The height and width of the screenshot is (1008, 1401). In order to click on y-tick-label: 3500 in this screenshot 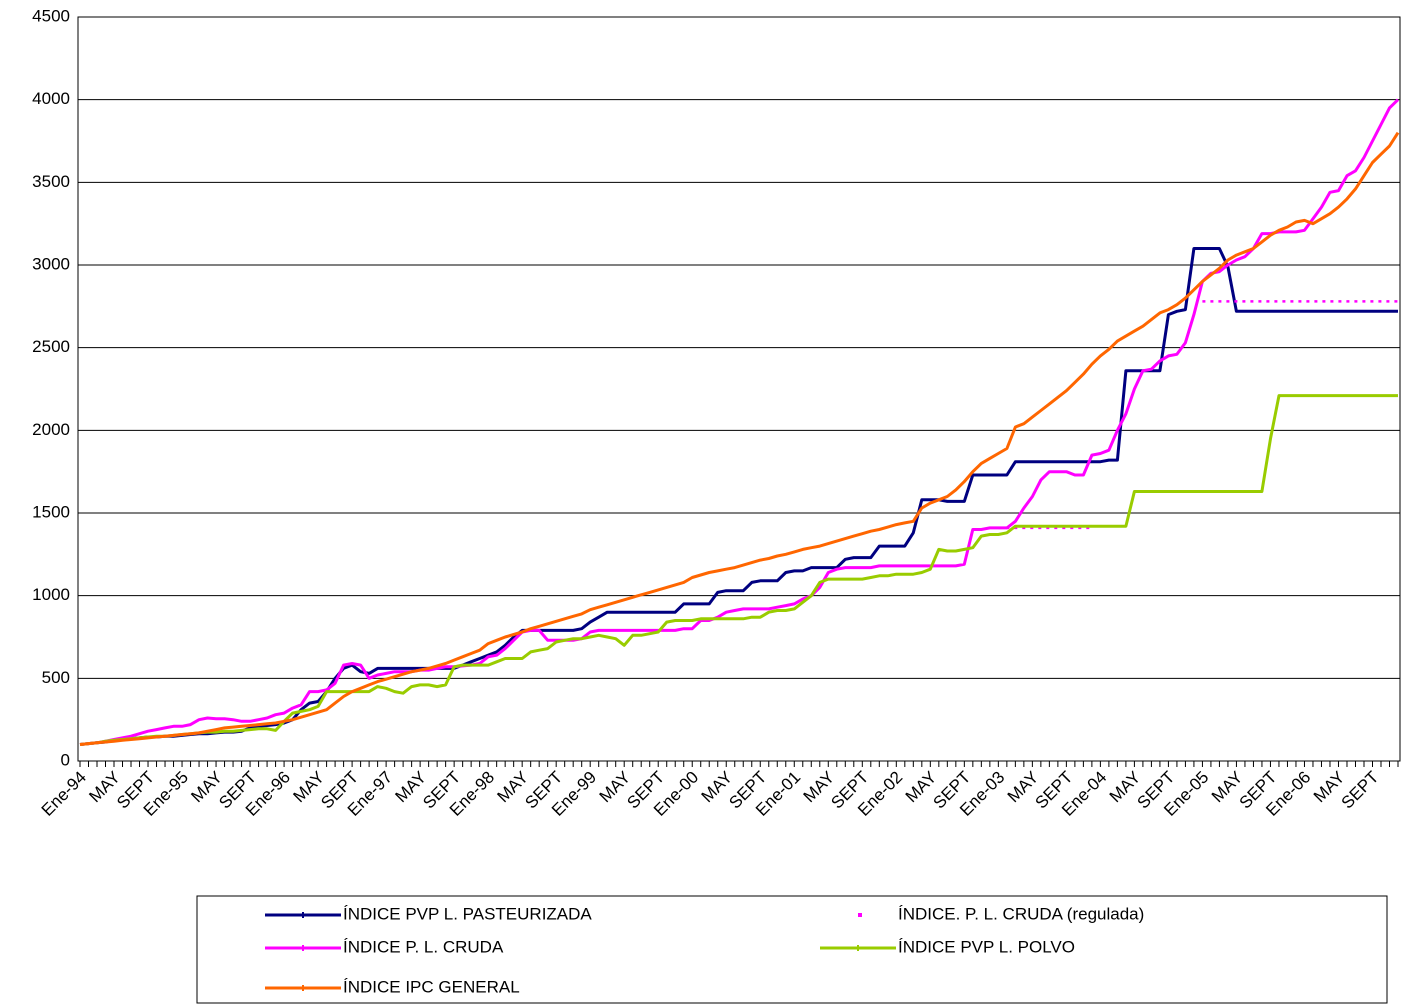, I will do `click(51, 181)`.